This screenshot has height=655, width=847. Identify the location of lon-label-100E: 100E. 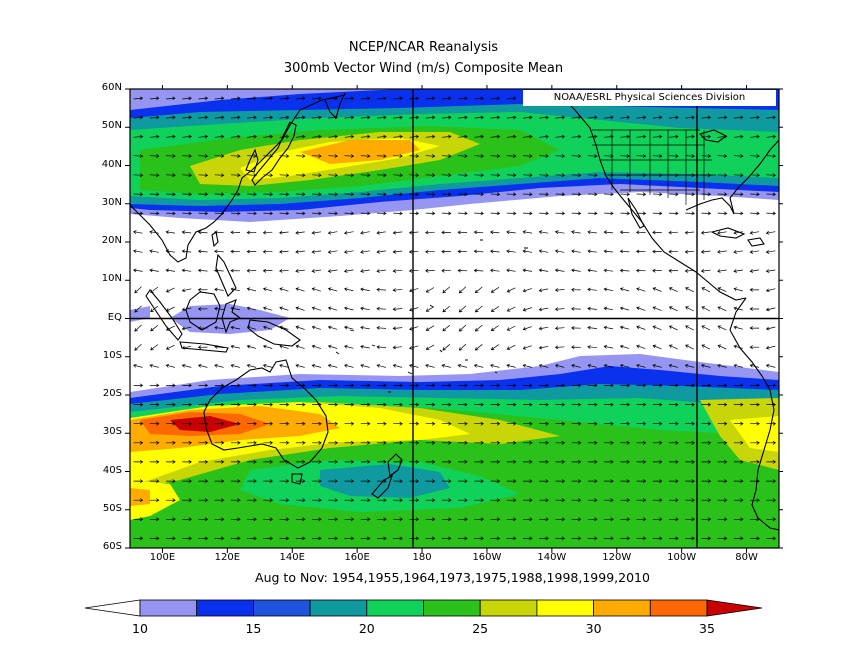
(162, 557).